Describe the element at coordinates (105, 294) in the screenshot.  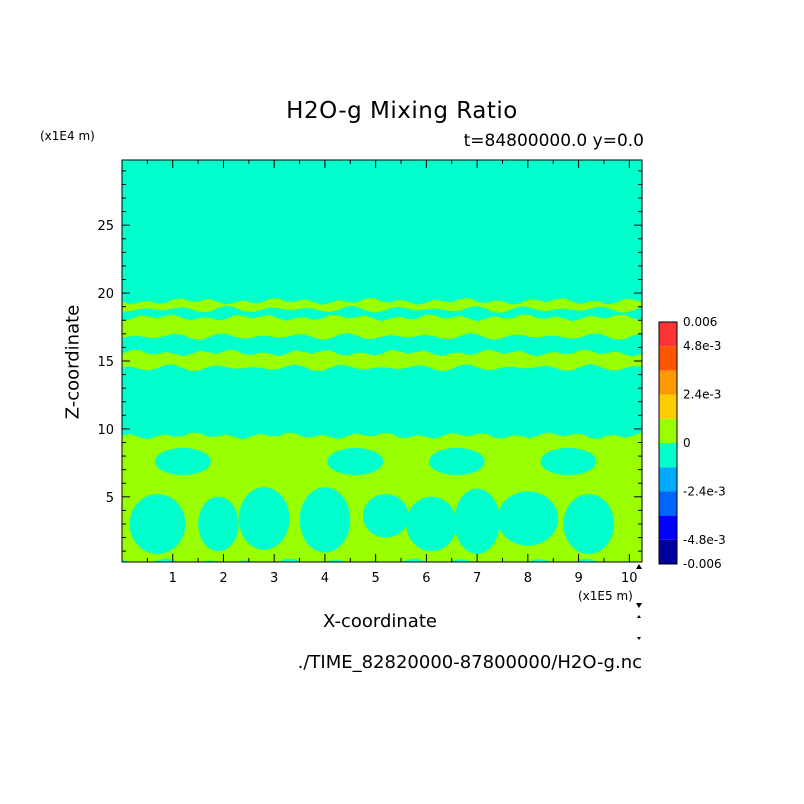
I see `y-tick-label: 20` at that location.